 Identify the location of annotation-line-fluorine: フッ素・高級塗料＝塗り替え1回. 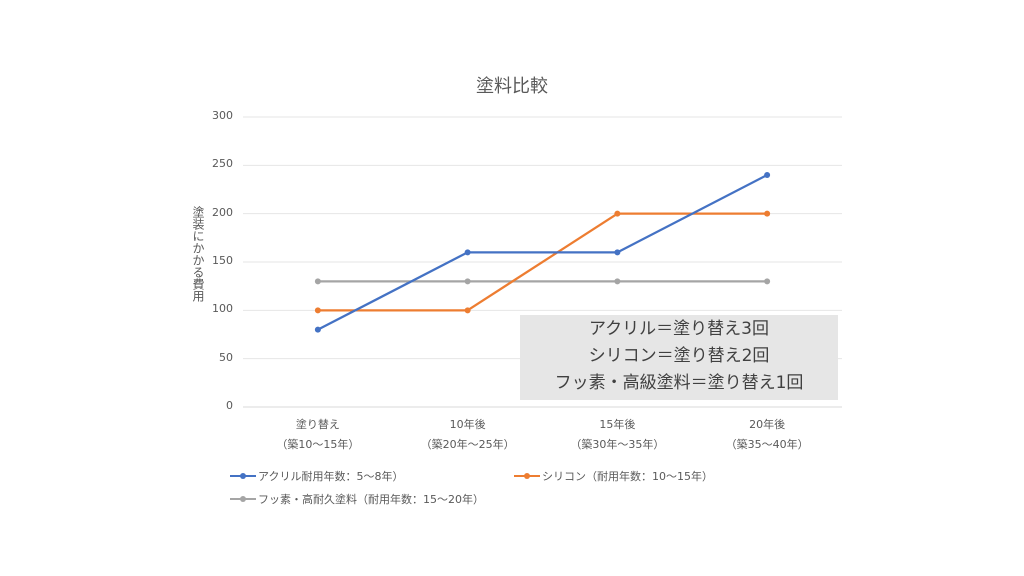
(679, 383).